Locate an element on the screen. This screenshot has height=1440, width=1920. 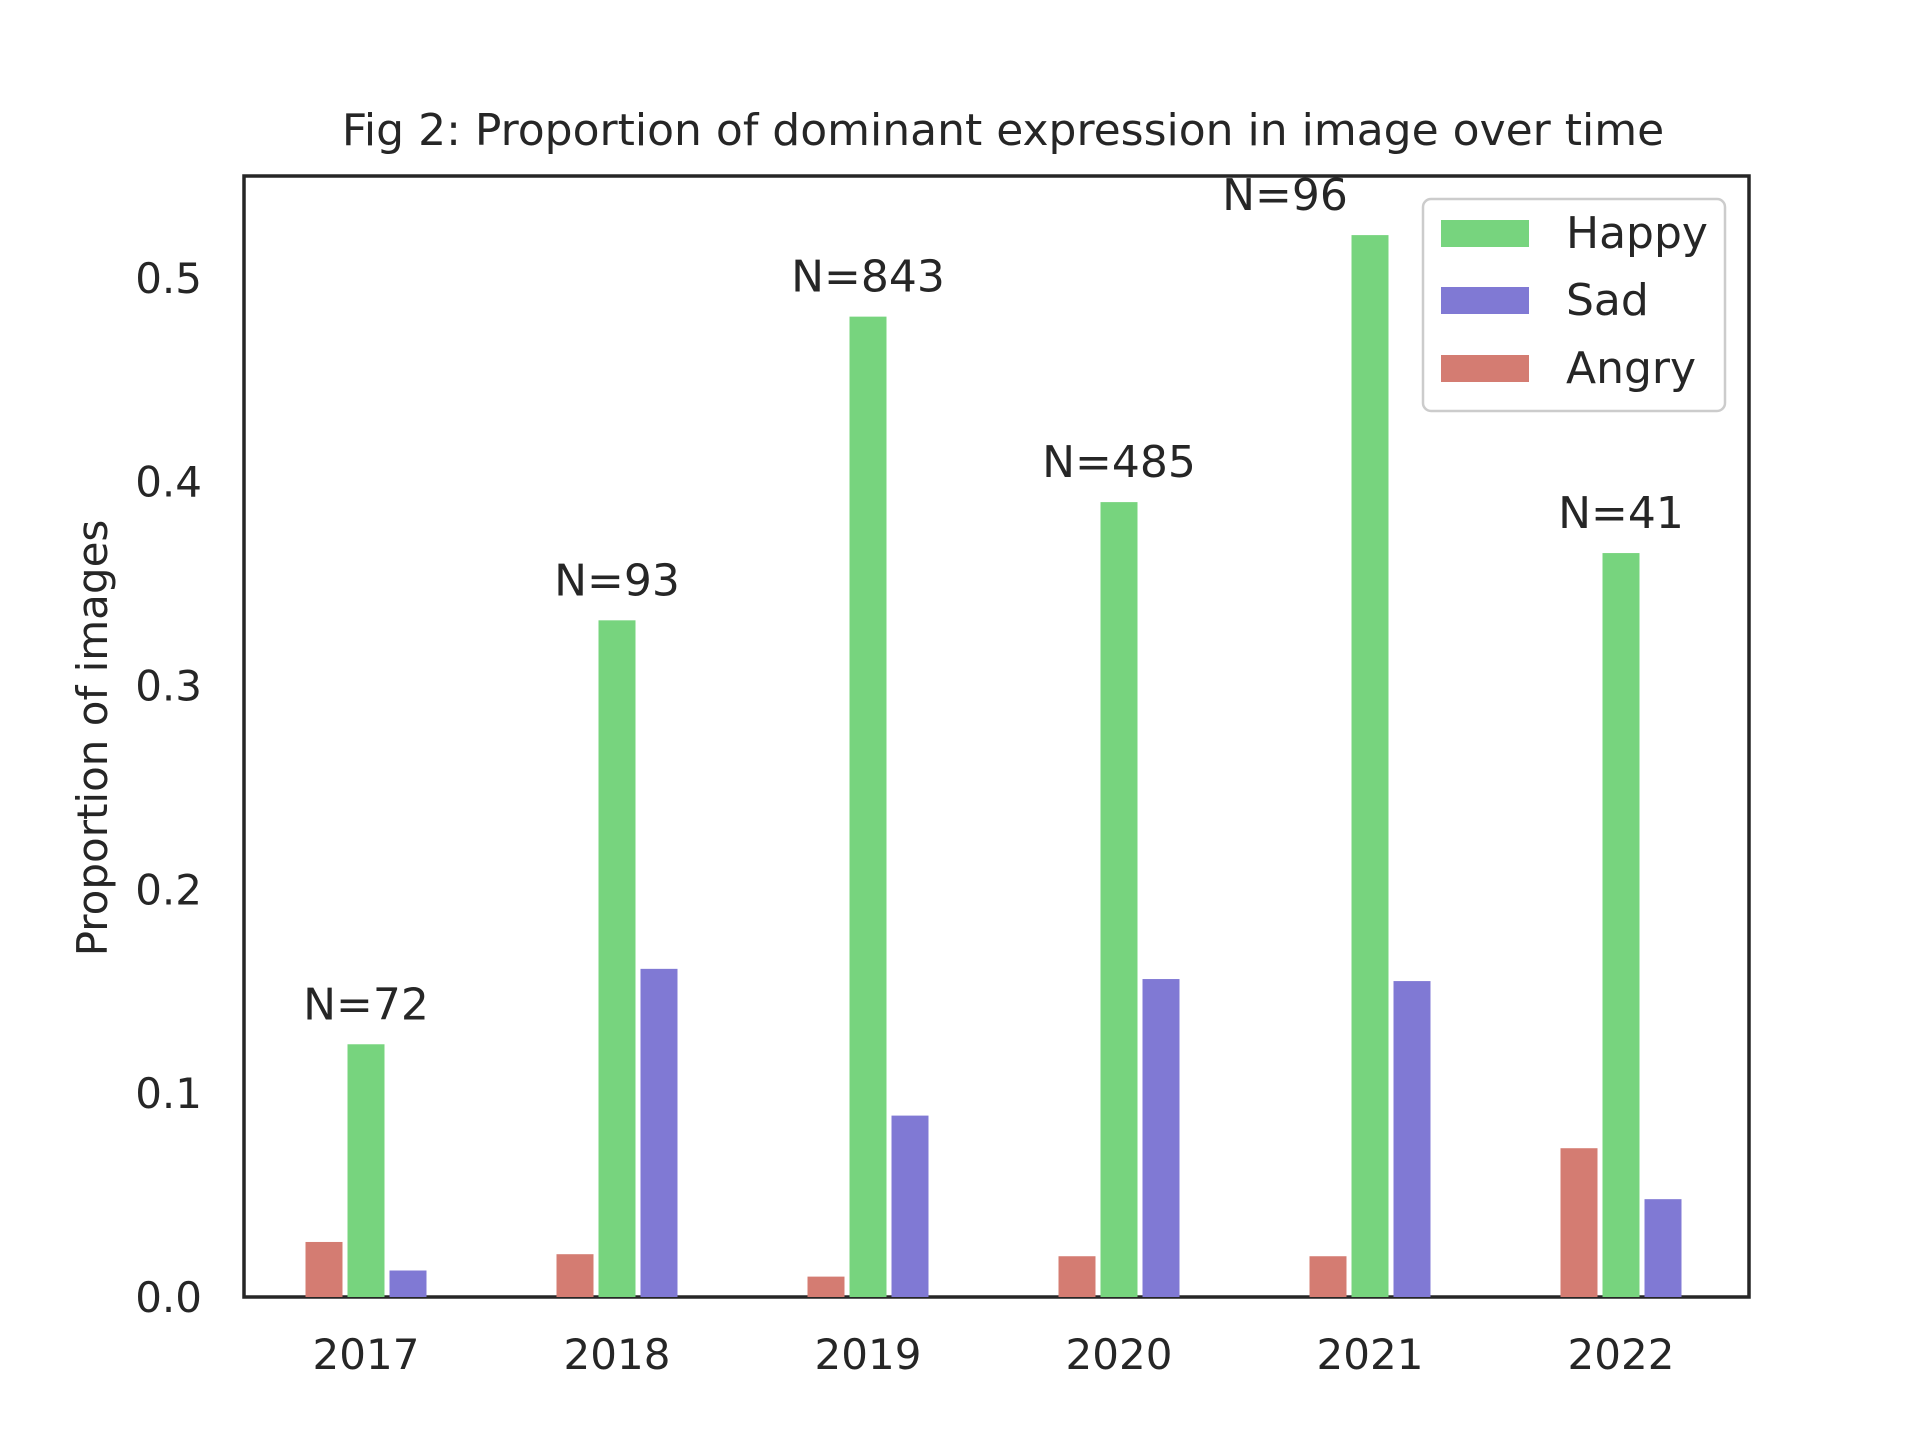
bar-happy-2017 is located at coordinates (366, 1170).